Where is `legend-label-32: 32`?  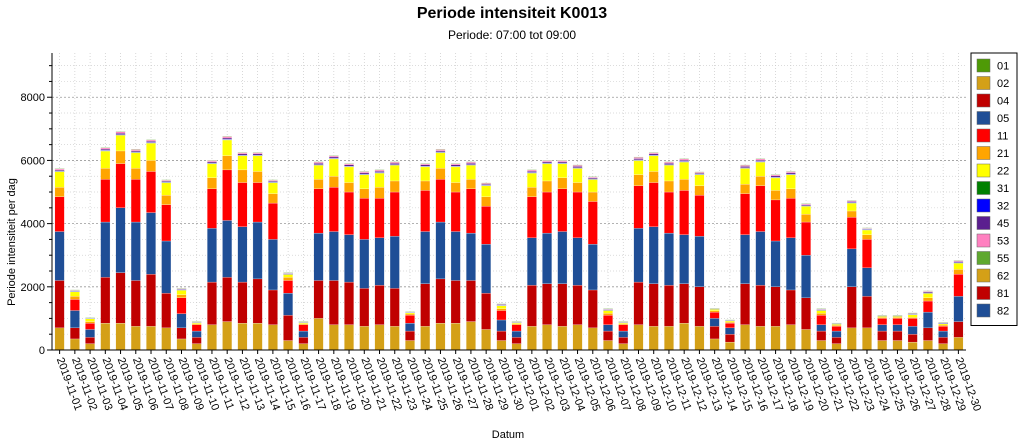
legend-label-32: 32 is located at coordinates (1003, 207).